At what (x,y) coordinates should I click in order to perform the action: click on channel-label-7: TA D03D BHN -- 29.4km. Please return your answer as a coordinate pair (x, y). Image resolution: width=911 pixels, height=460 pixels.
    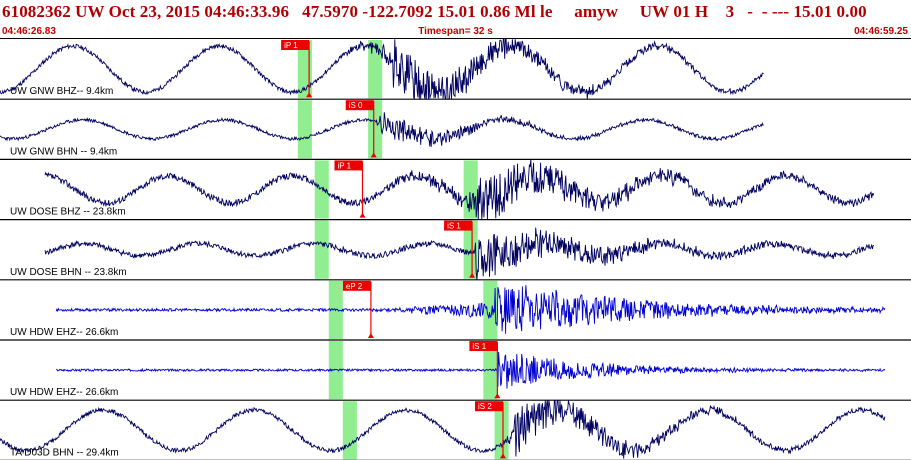
    Looking at the image, I should click on (64, 452).